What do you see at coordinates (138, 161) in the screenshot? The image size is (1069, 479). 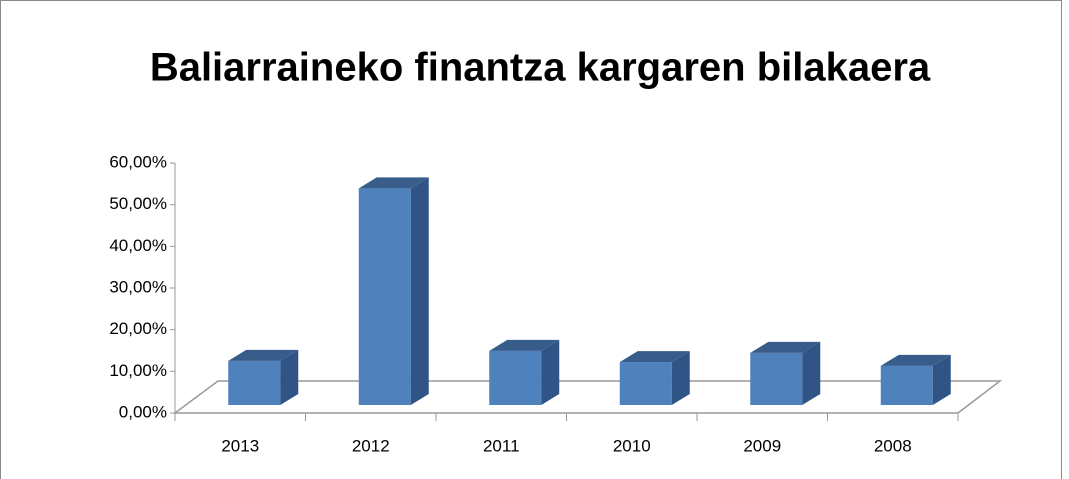 I see `y-tick-label: 60,00%` at bounding box center [138, 161].